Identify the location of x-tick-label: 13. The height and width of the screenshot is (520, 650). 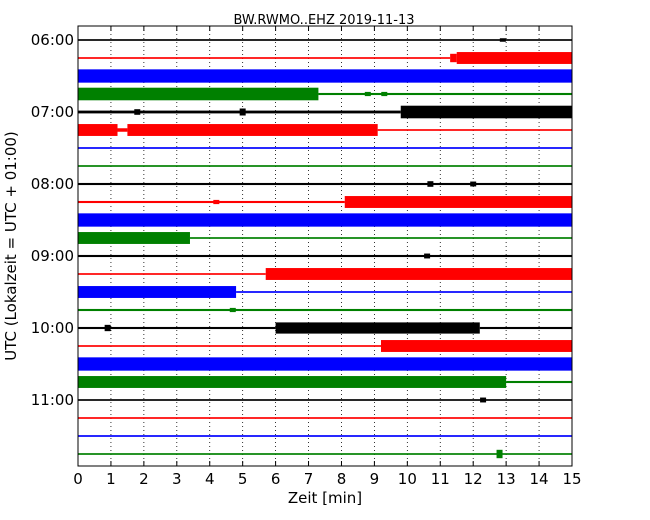
(506, 479).